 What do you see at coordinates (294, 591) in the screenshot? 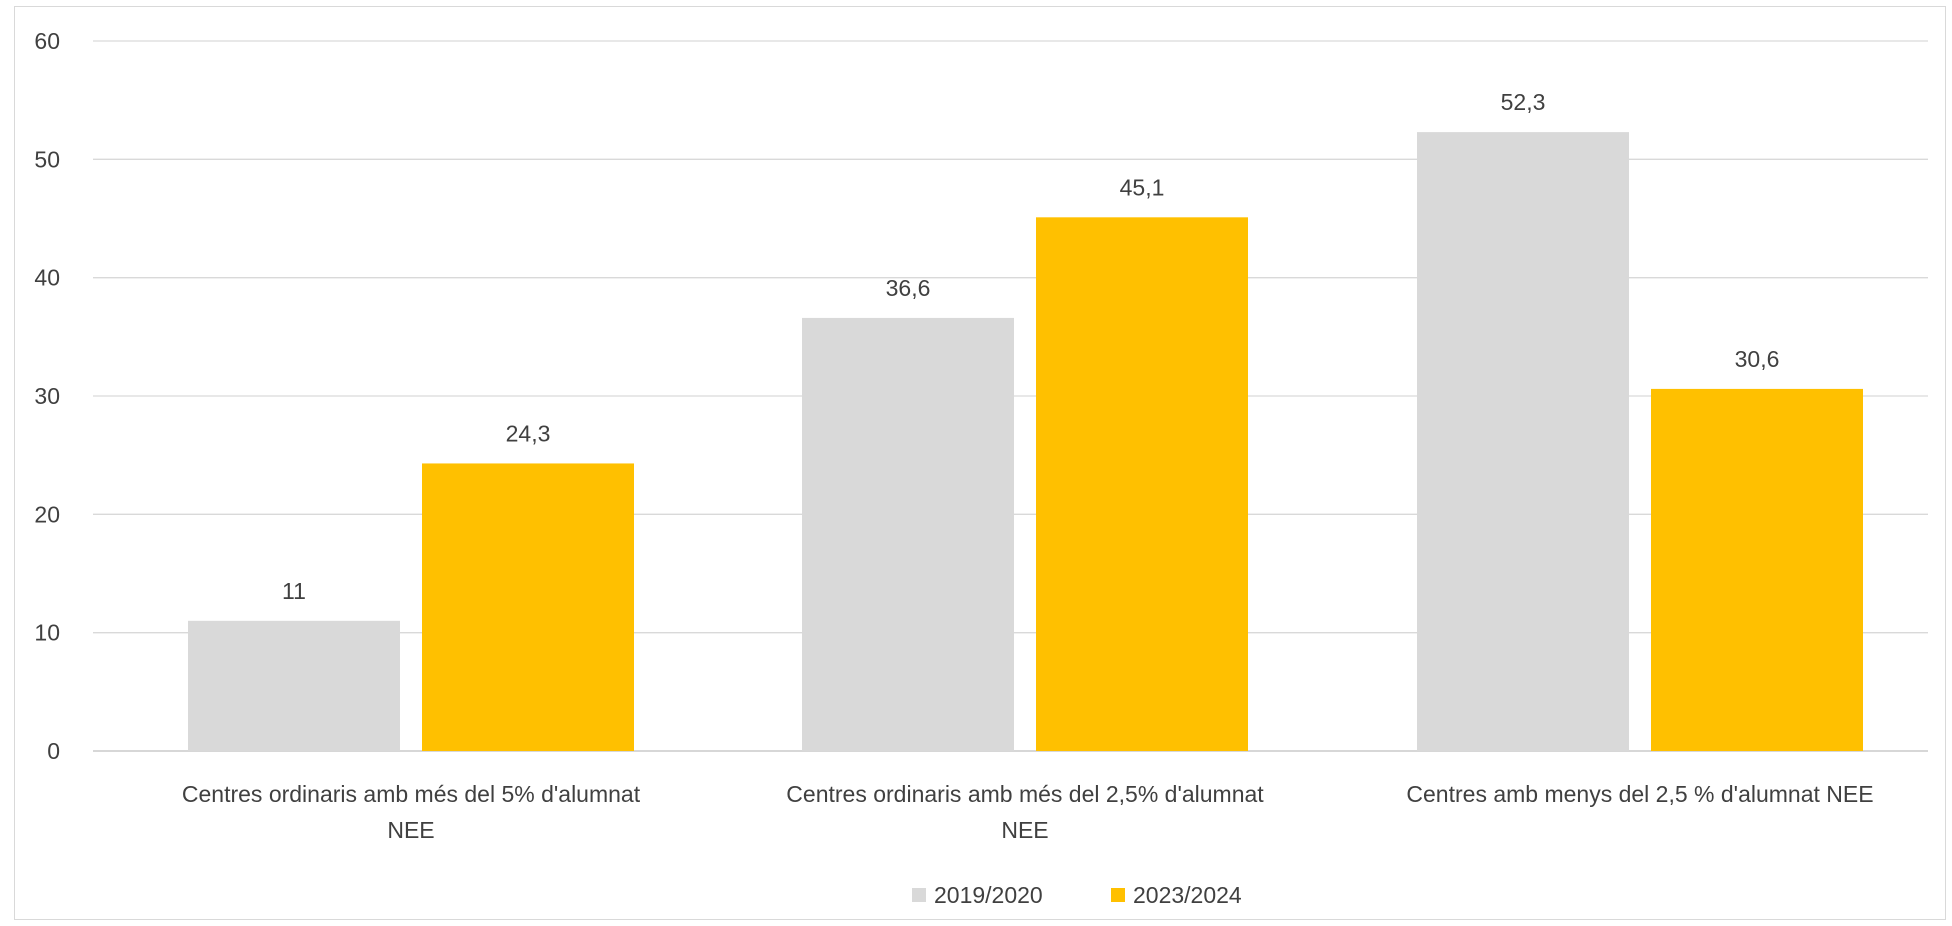
I see `data-label: 11` at bounding box center [294, 591].